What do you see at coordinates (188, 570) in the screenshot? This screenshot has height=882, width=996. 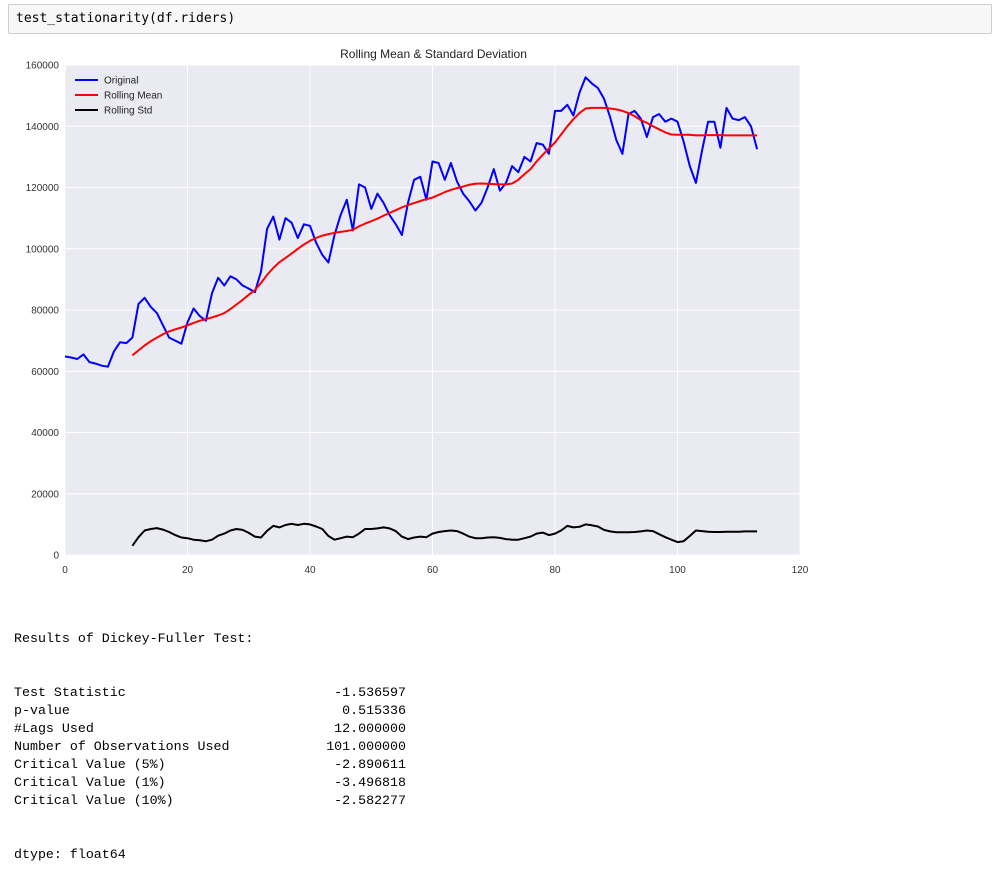 I see `x-tick-label: 20` at bounding box center [188, 570].